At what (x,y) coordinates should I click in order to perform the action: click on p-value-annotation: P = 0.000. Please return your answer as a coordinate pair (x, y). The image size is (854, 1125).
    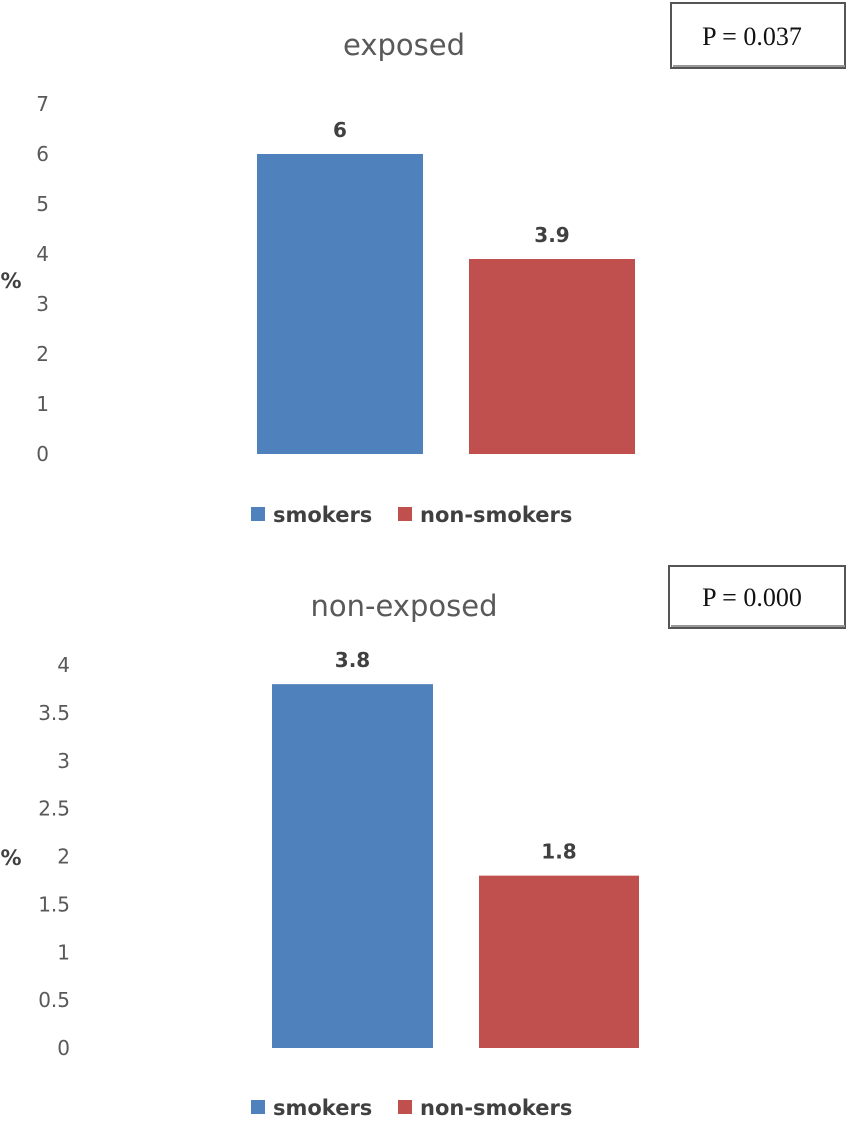
    Looking at the image, I should click on (752, 597).